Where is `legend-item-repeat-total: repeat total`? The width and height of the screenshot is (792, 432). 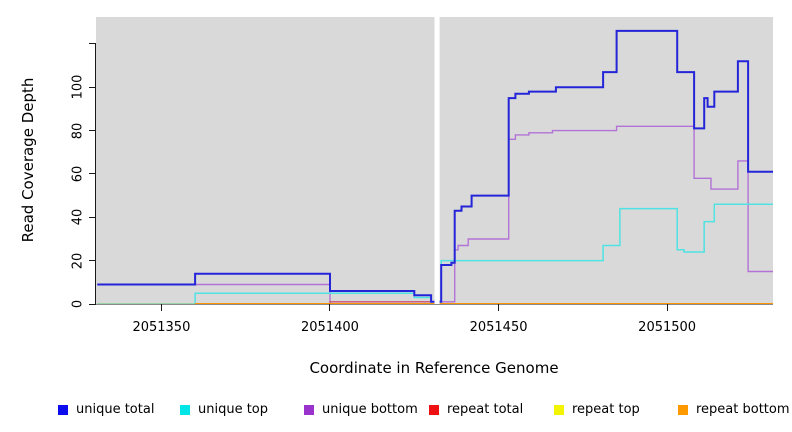 legend-item-repeat-total: repeat total is located at coordinates (476, 410).